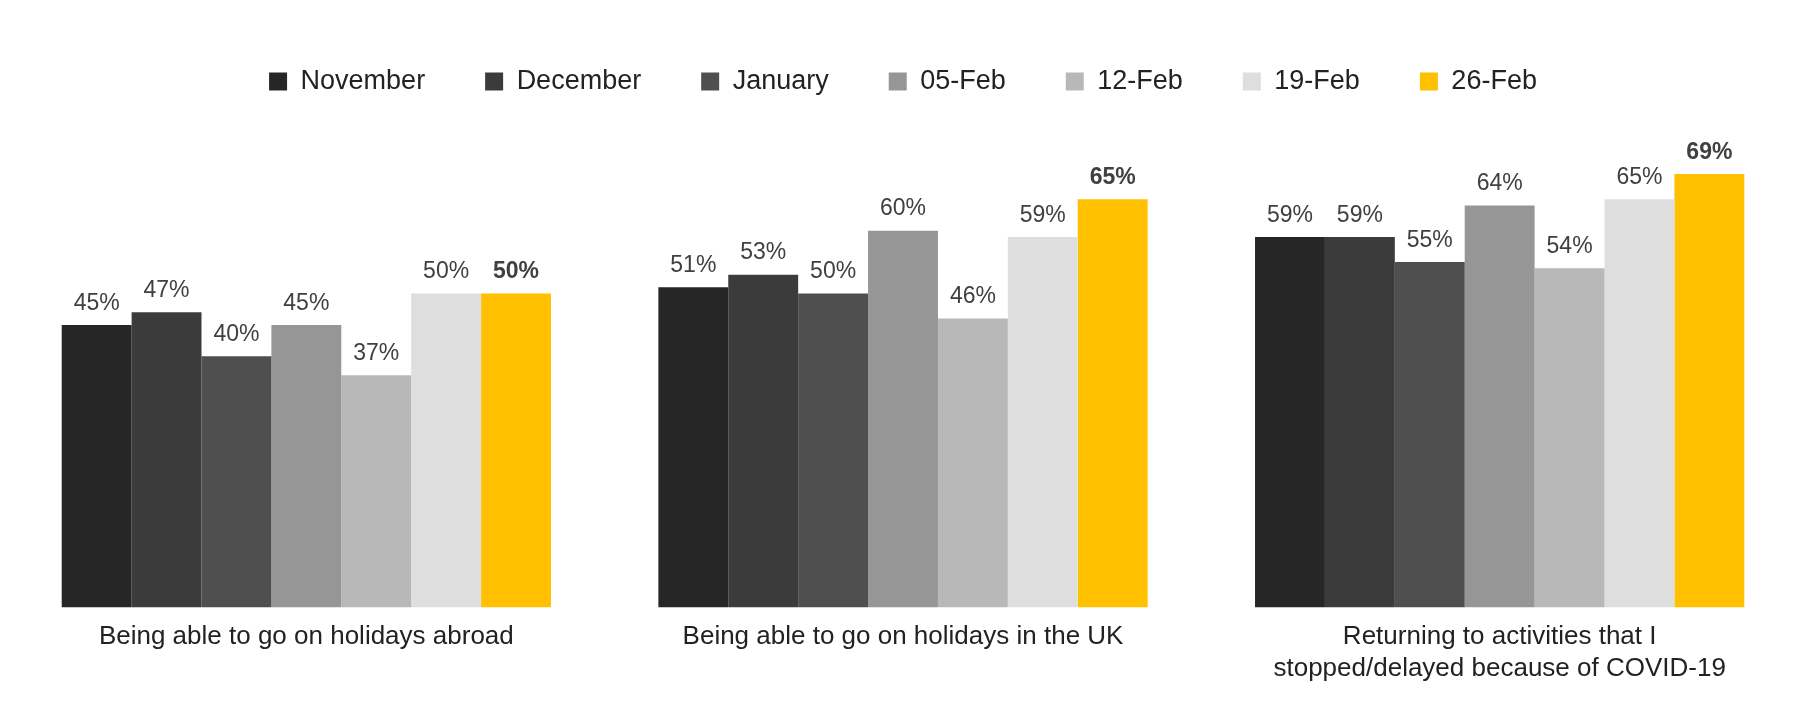 Image resolution: width=1806 pixels, height=701 pixels. I want to click on legend-label: 19-Feb, so click(1317, 79).